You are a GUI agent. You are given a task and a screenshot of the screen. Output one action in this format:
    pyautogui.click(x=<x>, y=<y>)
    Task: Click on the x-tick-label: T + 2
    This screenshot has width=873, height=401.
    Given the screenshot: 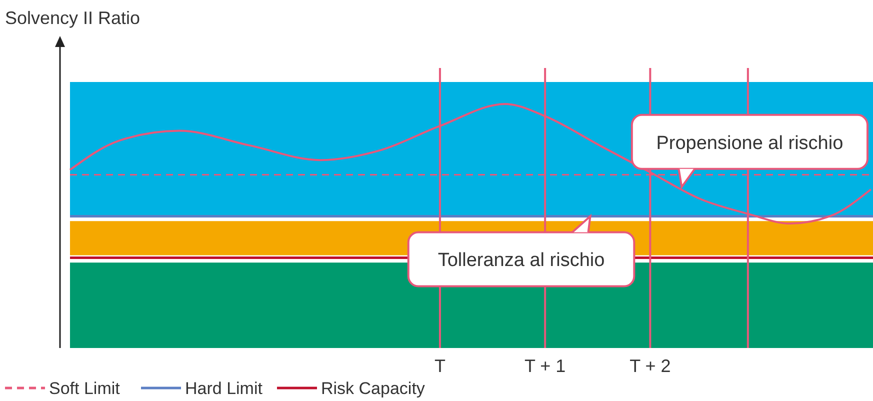 What is the action you would take?
    pyautogui.click(x=650, y=366)
    